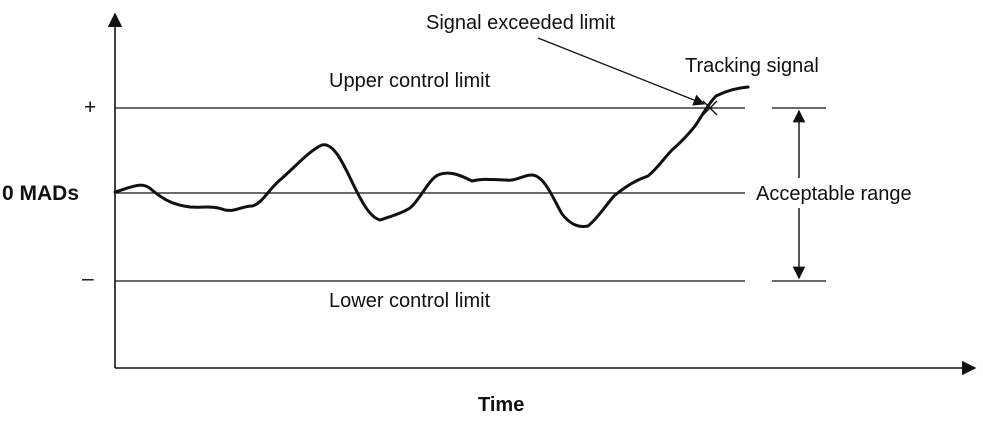  Describe the element at coordinates (90, 107) in the screenshot. I see `plus-label: +` at that location.